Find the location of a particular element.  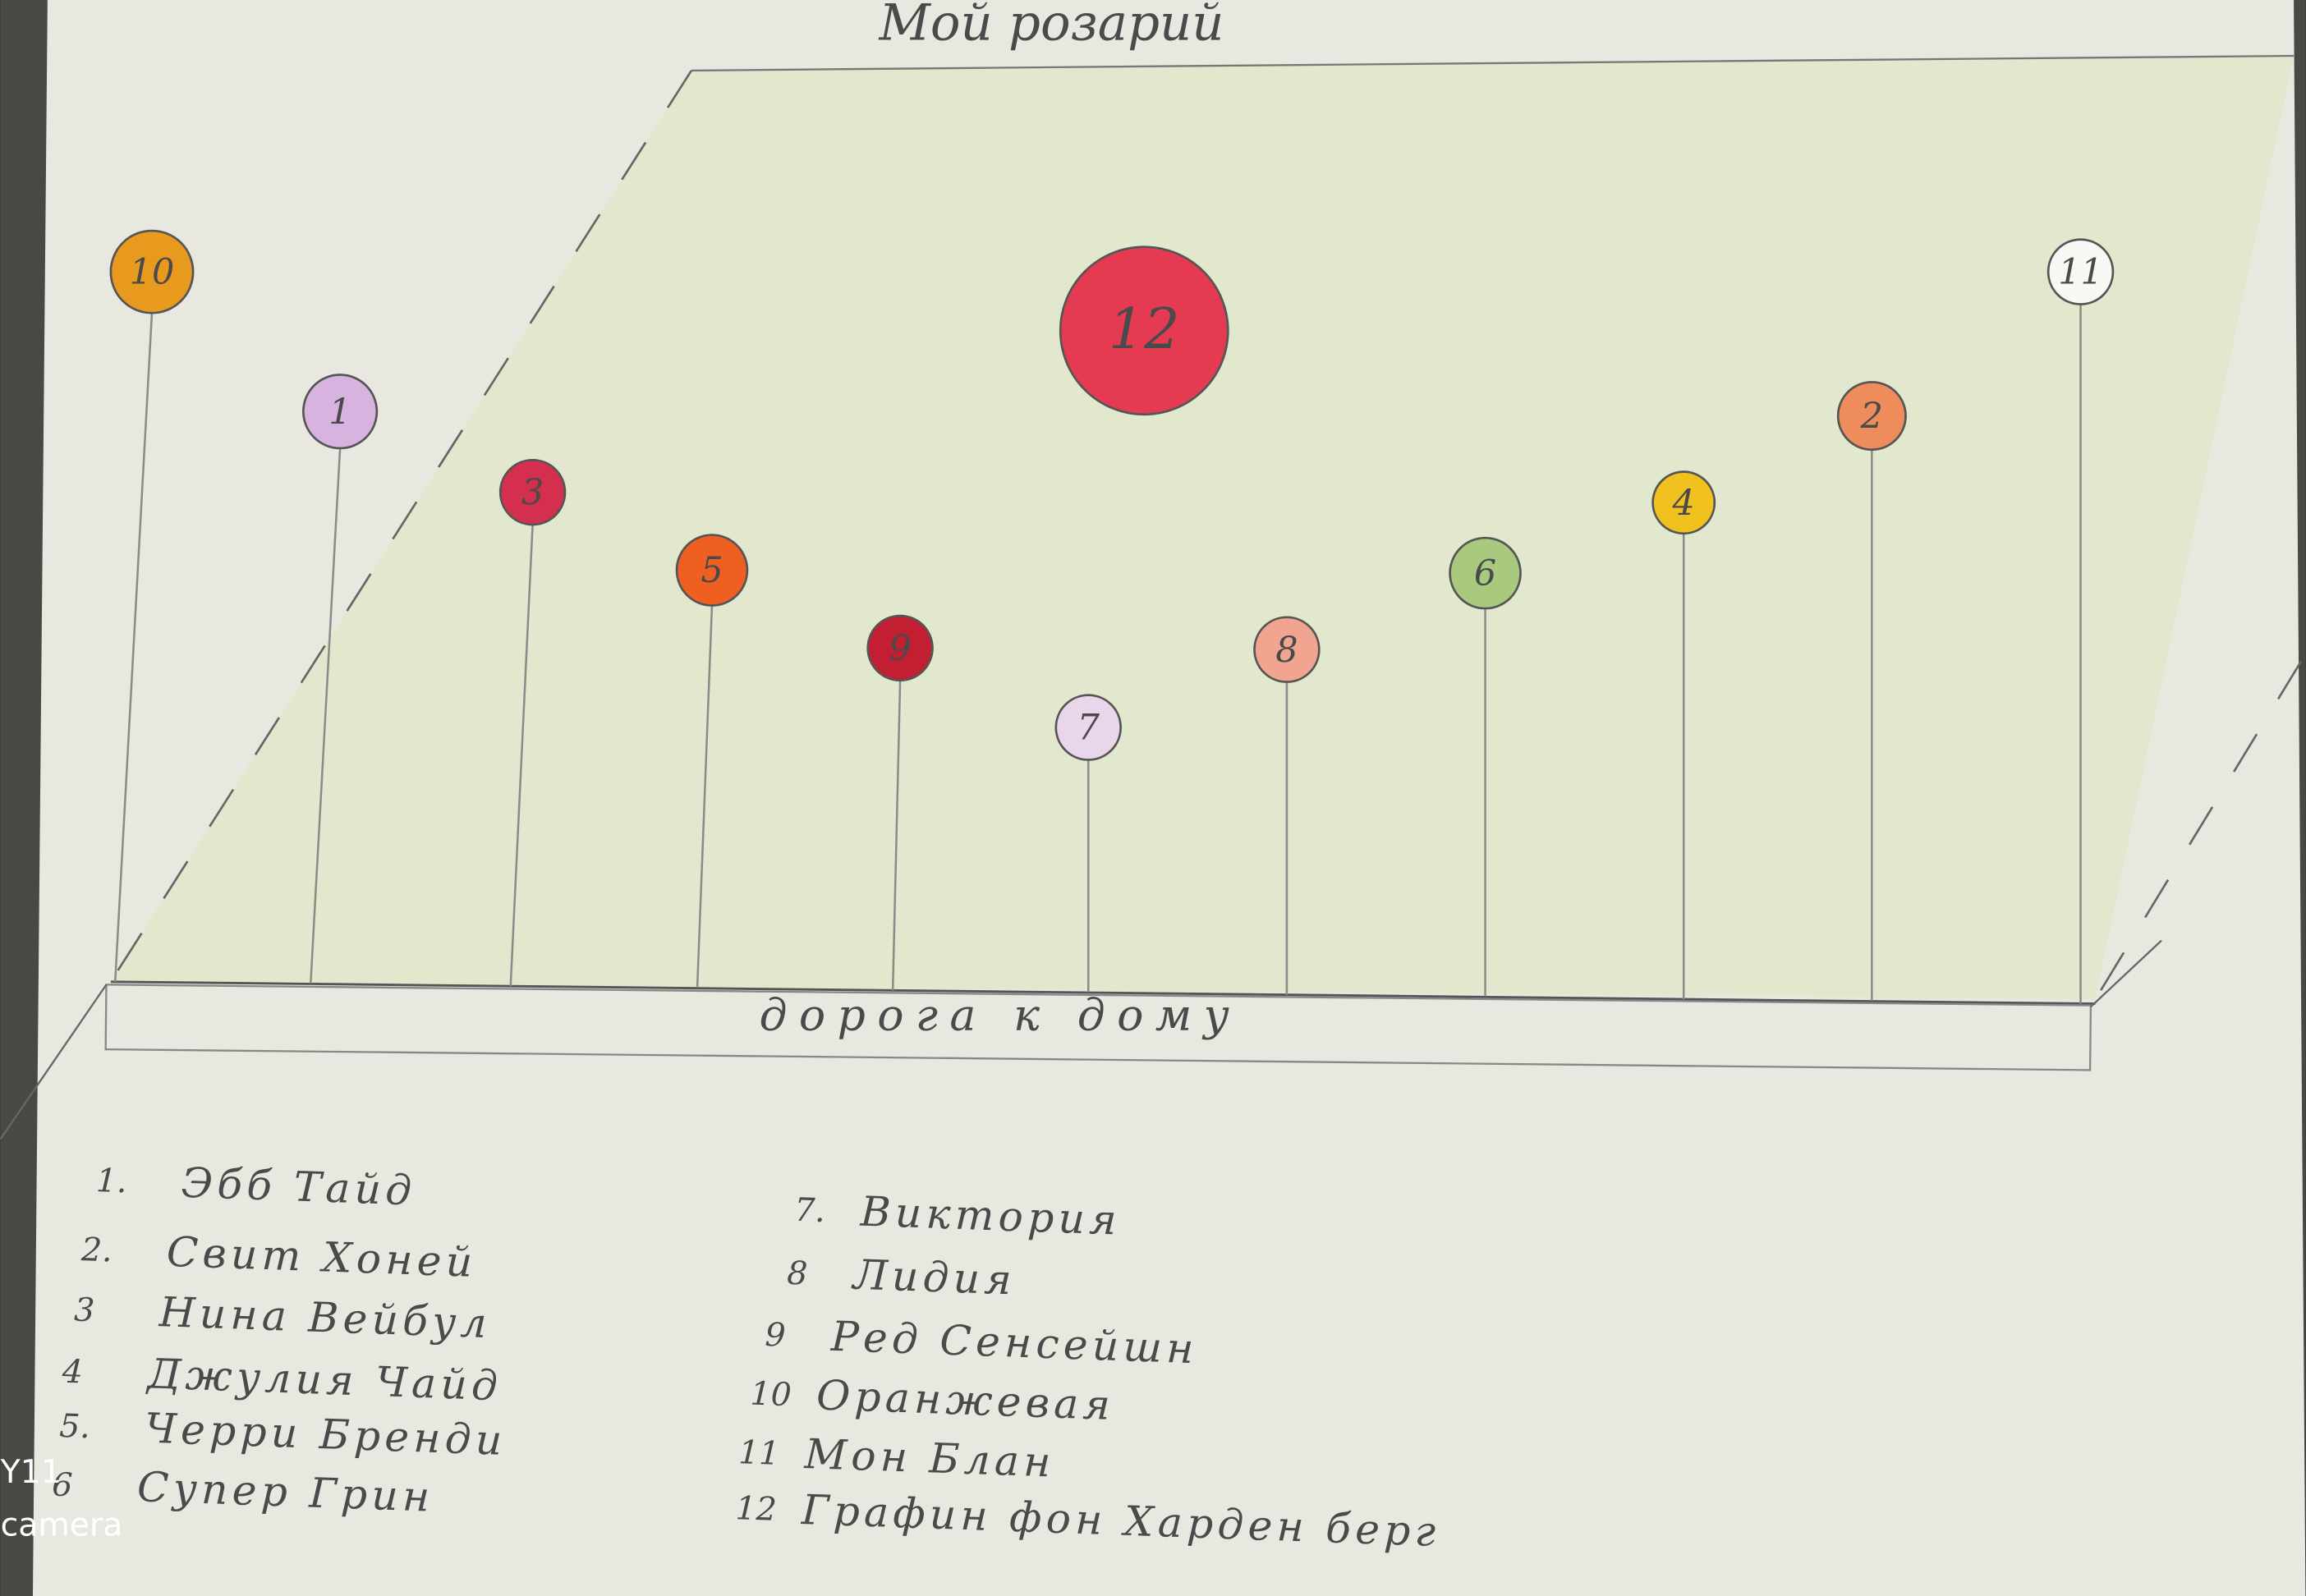

rose-label: 1 is located at coordinates (339, 412).